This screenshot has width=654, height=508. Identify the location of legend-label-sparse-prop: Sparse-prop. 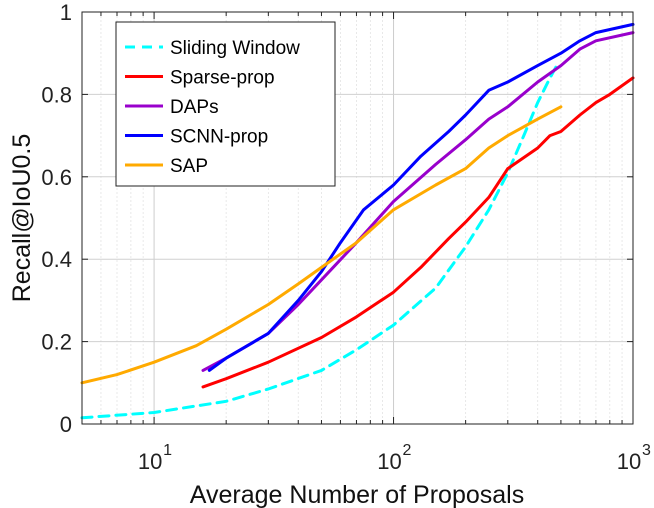
(222, 78).